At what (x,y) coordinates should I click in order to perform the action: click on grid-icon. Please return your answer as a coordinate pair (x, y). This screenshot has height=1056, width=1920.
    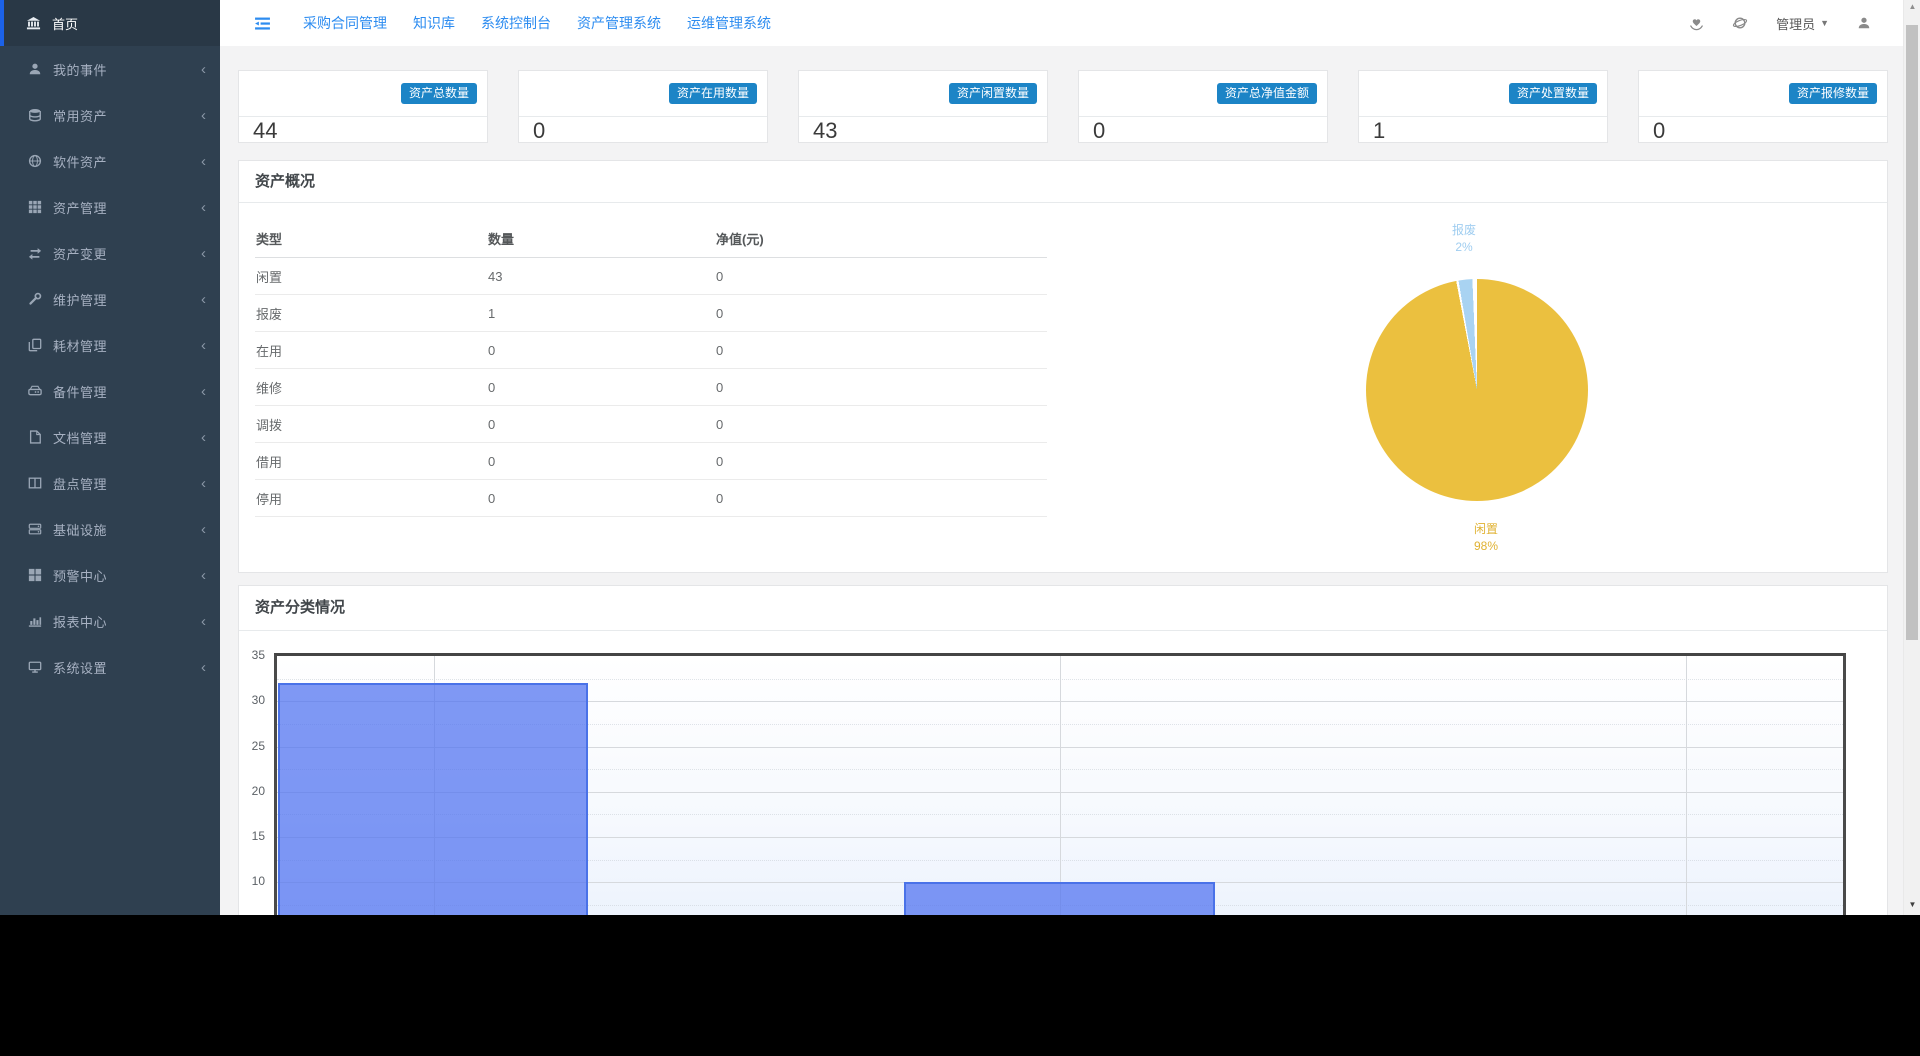
    Looking at the image, I should click on (34, 207).